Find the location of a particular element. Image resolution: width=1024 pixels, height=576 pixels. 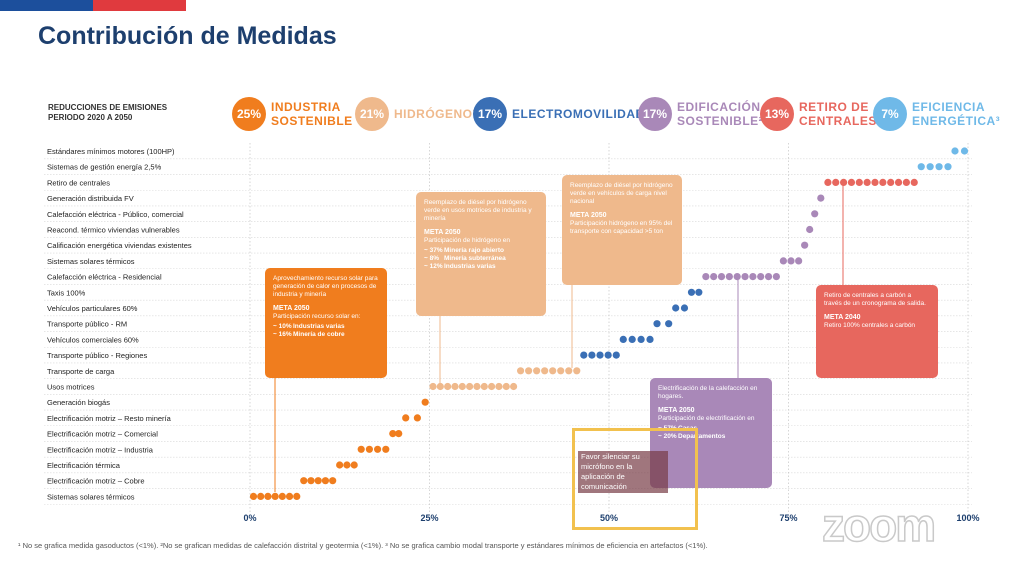

legend-label: RETIRO DE CENTRALES is located at coordinates (838, 114).